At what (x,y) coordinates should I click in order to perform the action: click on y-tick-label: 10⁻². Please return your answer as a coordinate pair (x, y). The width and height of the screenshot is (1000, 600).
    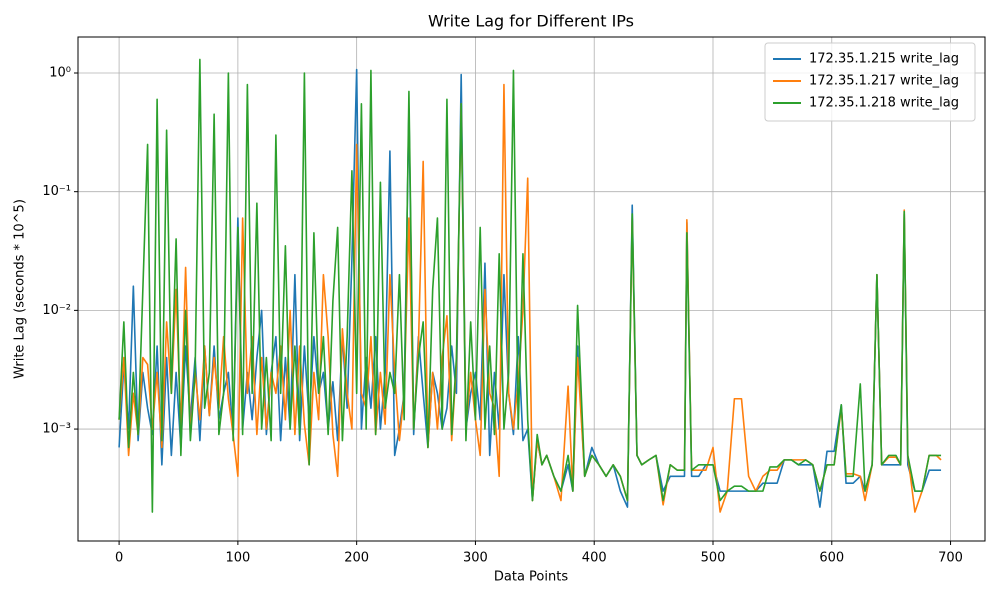
    Looking at the image, I should click on (56, 310).